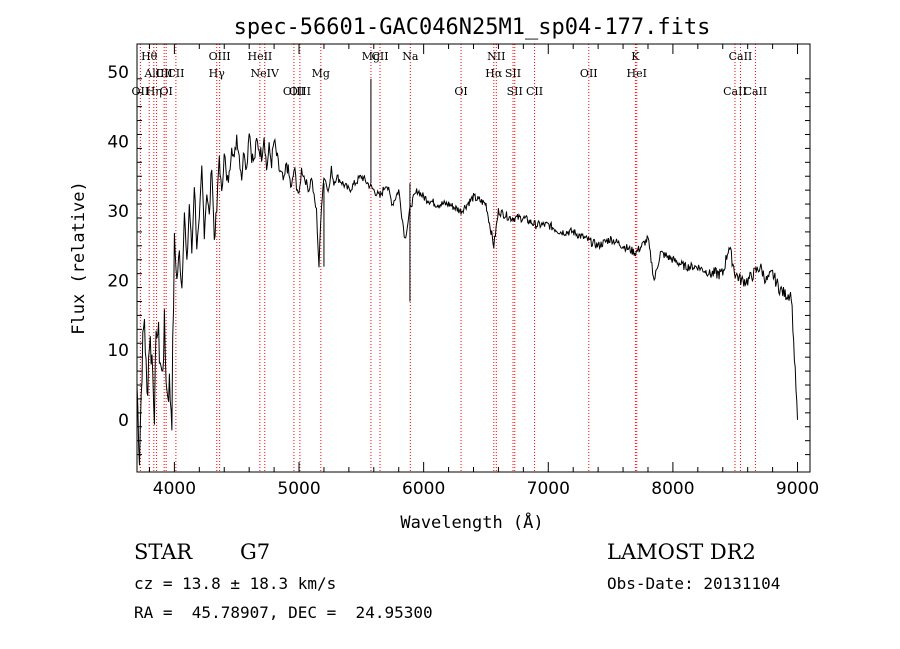  I want to click on x-tick-label: 6000, so click(423, 489).